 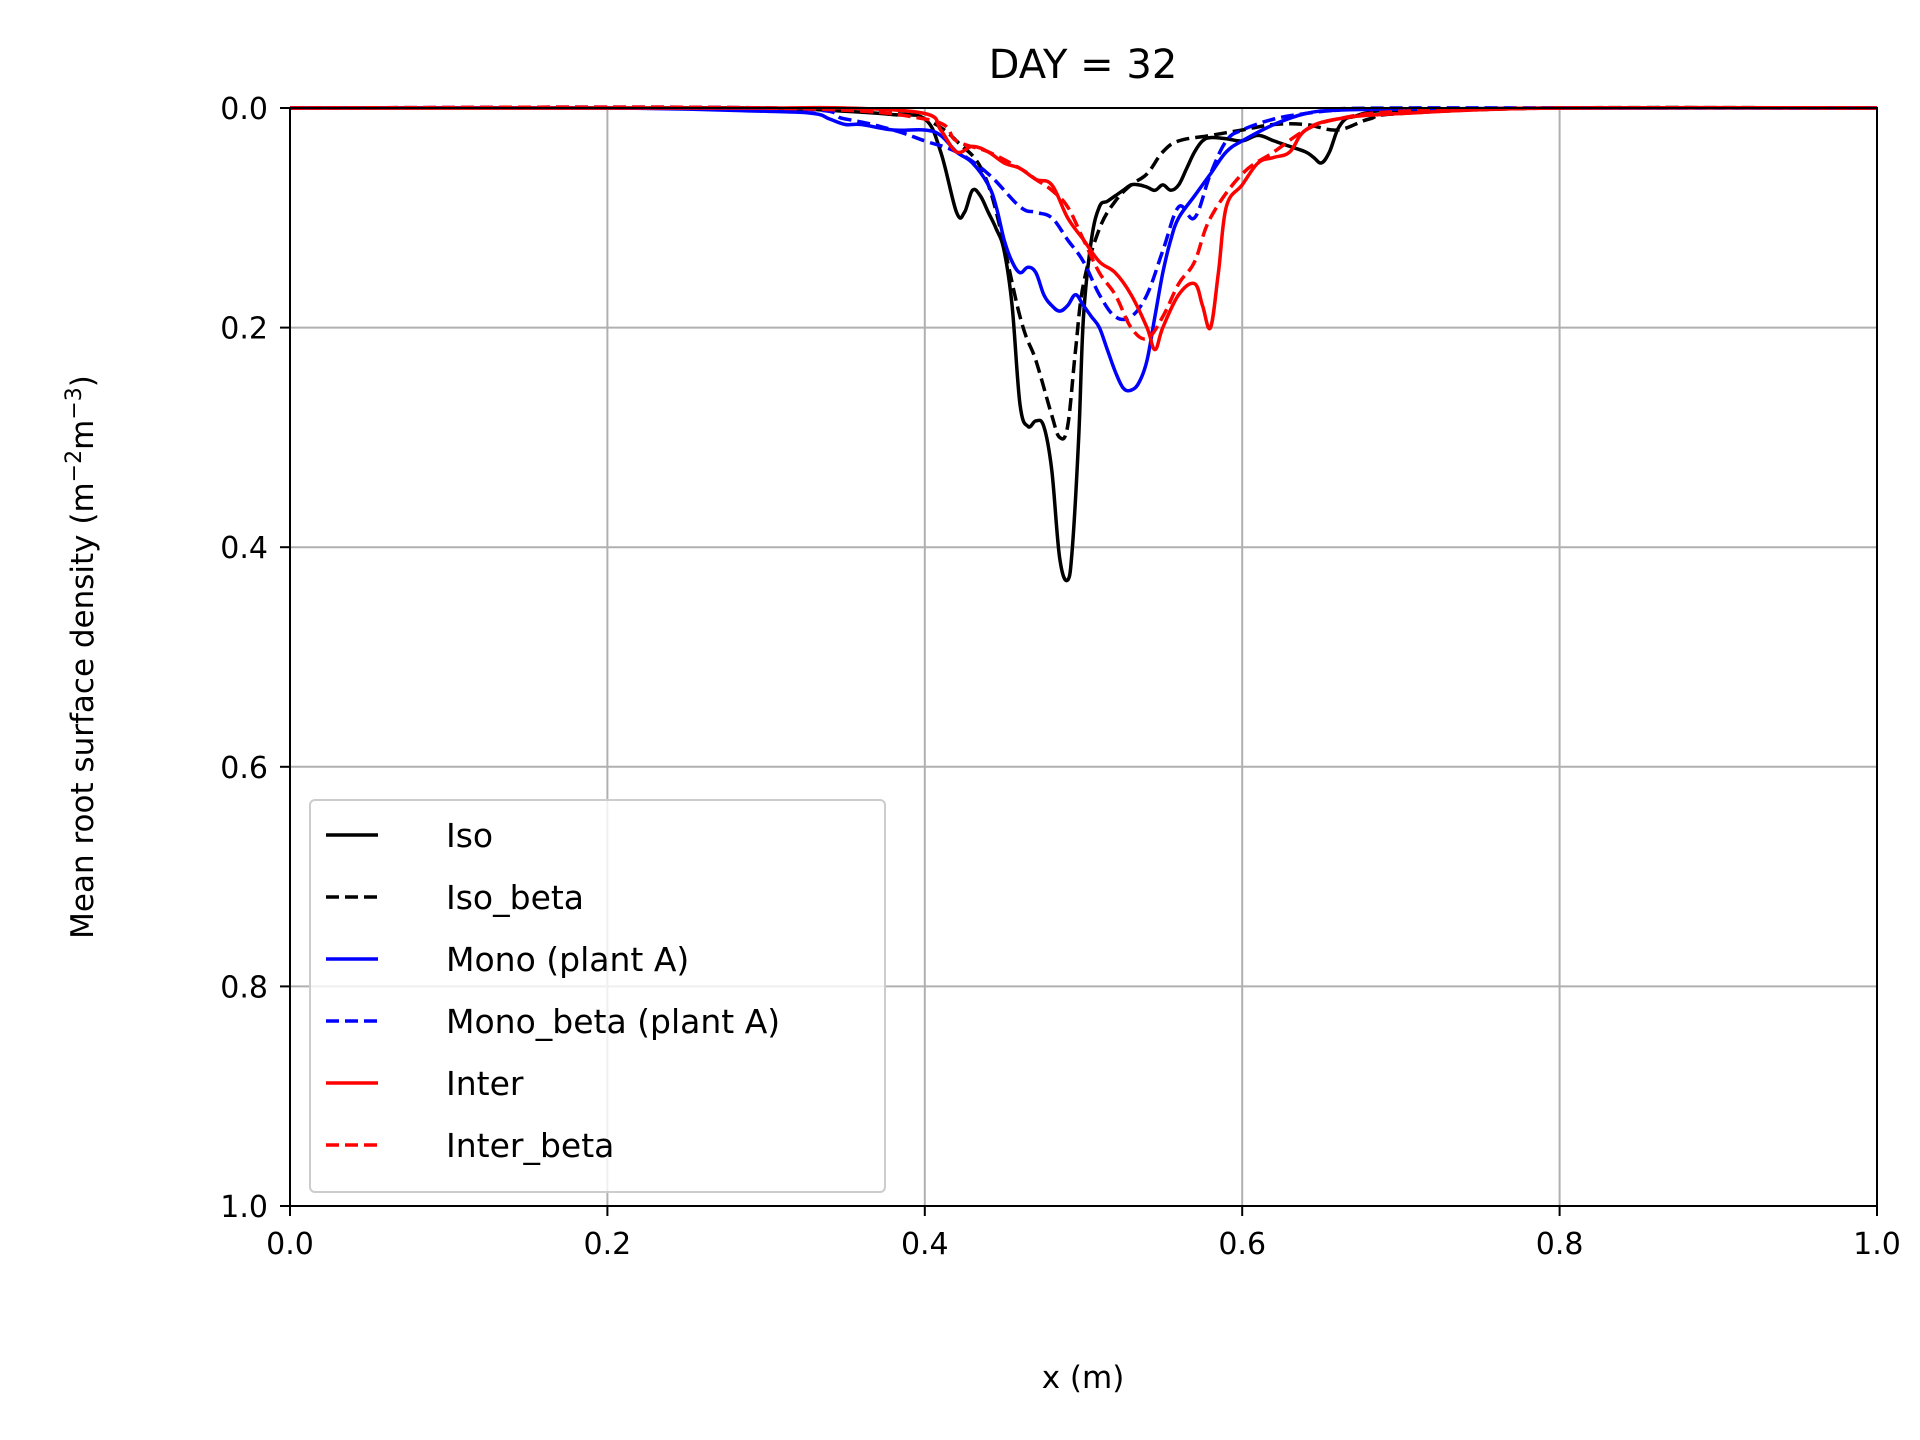 What do you see at coordinates (1560, 1244) in the screenshot?
I see `x-tick-label-4: 0.8` at bounding box center [1560, 1244].